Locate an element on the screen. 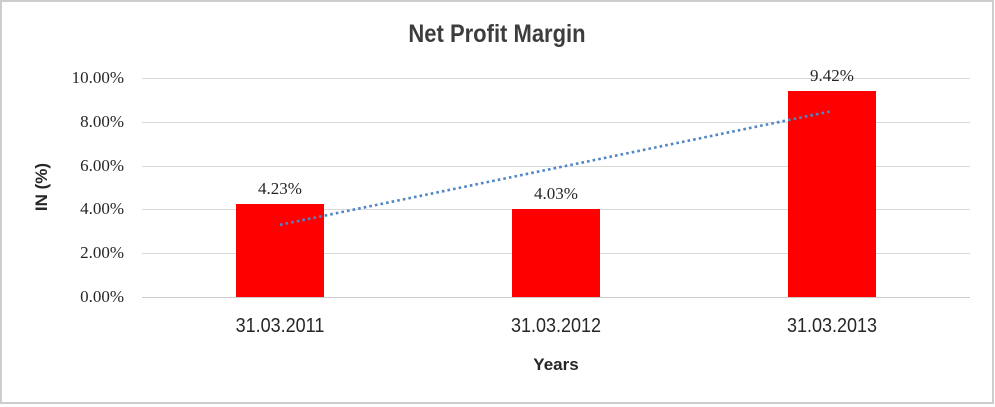 The image size is (995, 407). data-label: 4.23% is located at coordinates (280, 189).